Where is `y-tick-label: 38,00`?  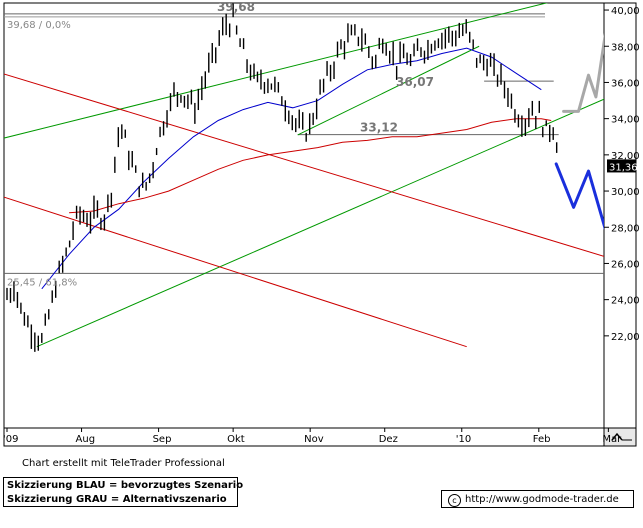 y-tick-label: 38,00 is located at coordinates (625, 47).